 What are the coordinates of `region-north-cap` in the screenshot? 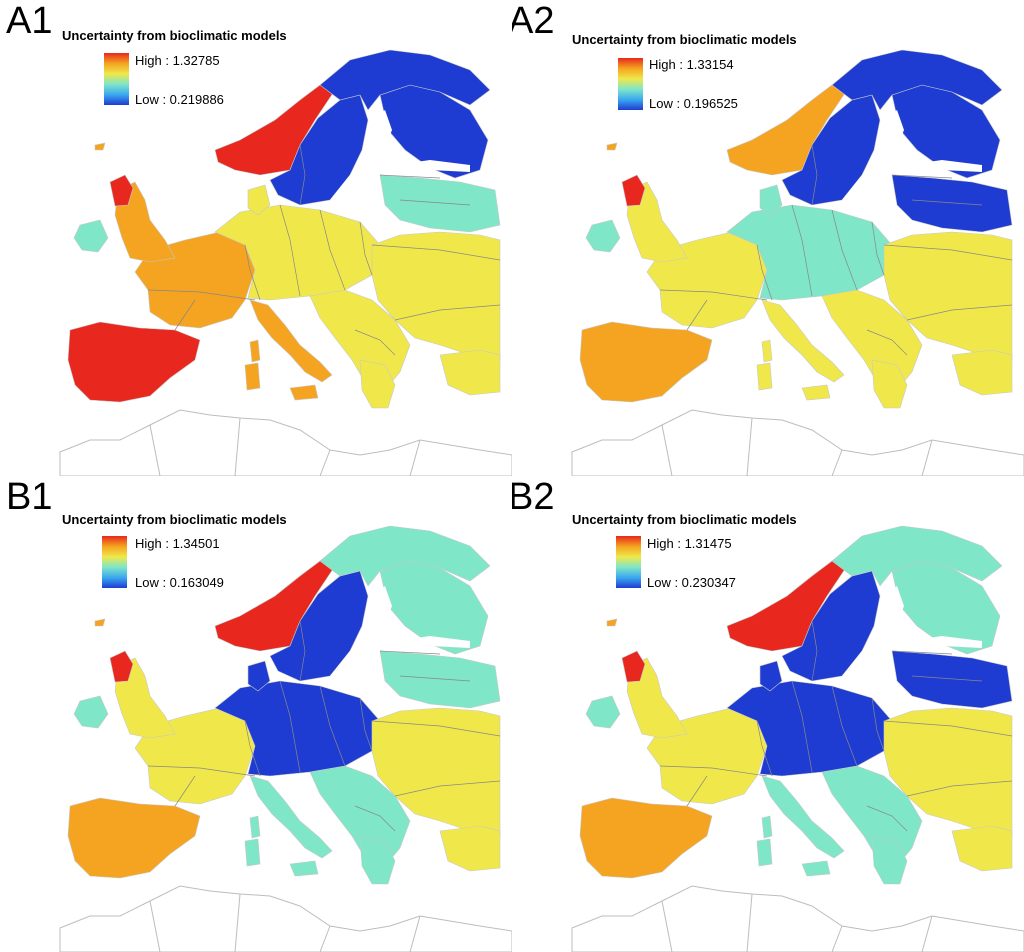 It's located at (405, 80).